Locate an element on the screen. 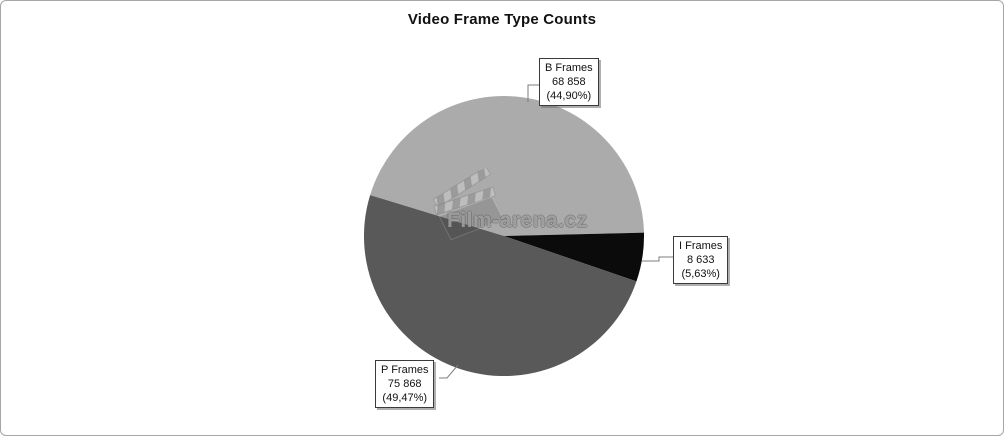  label-box-i-frames: I Frames 8 633 (5,63%) is located at coordinates (701, 260).